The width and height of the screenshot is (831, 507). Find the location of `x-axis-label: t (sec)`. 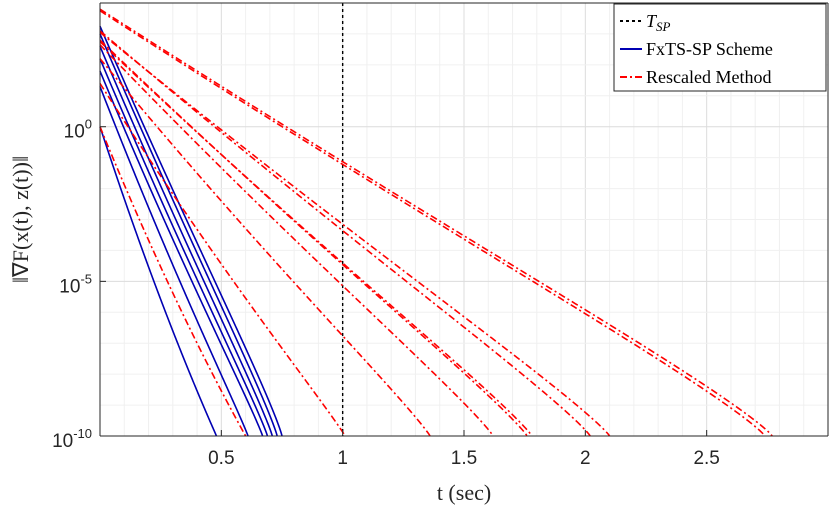

x-axis-label: t (sec) is located at coordinates (464, 492).